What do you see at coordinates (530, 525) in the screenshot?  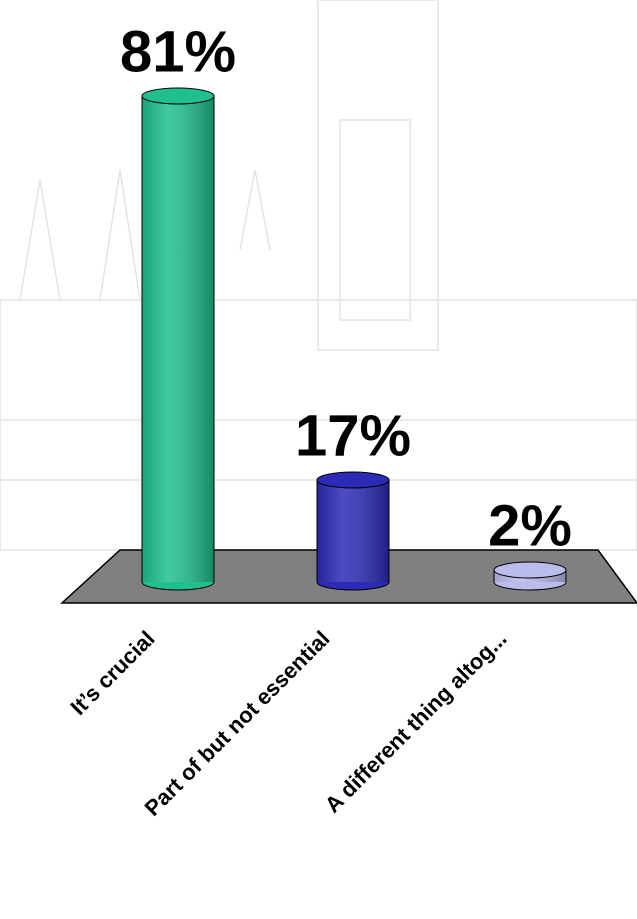 I see `value-label: 2%` at bounding box center [530, 525].